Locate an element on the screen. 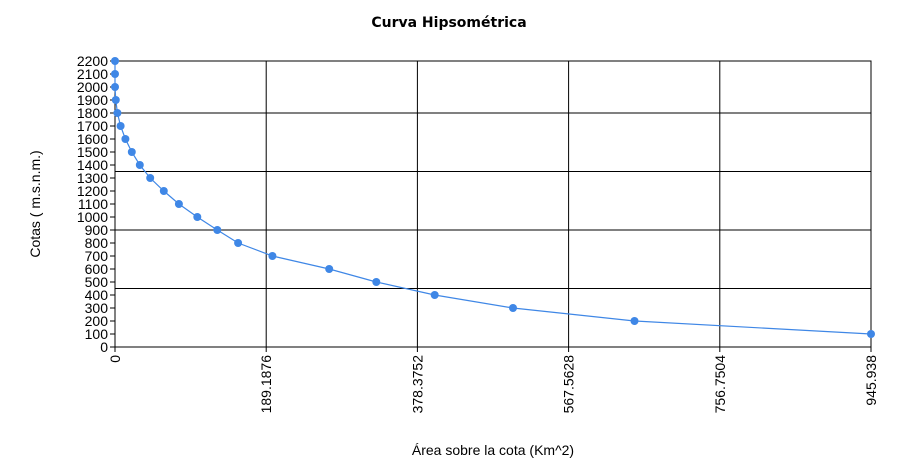 This screenshot has height=475, width=897. x-tick-label-4: 756.7504 is located at coordinates (720, 384).